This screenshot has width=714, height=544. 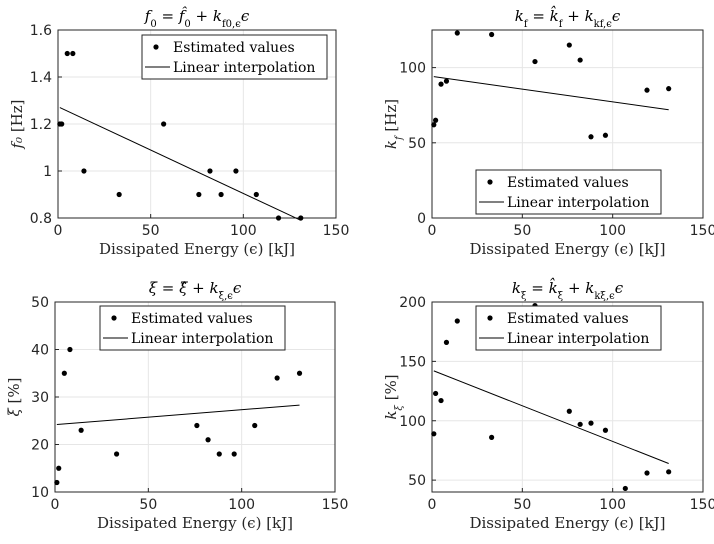 I want to click on y-tick-label: 200, so click(x=412, y=303).